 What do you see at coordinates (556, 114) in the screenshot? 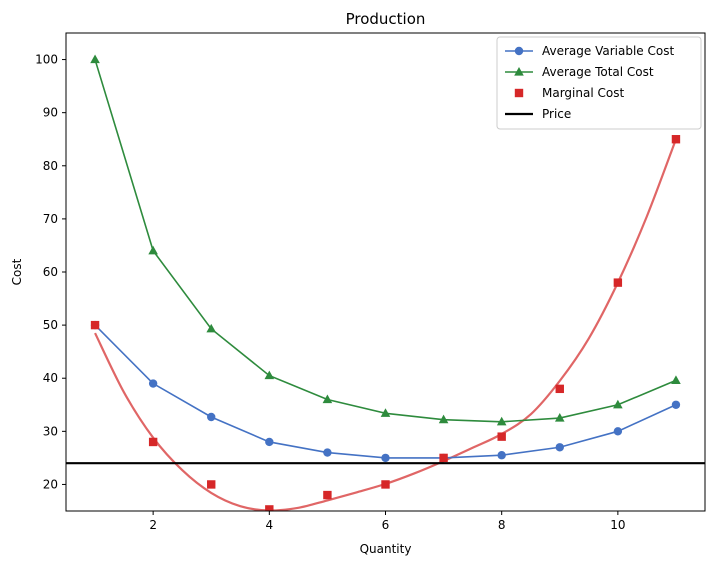
I see `legend-label-price: Price` at bounding box center [556, 114].